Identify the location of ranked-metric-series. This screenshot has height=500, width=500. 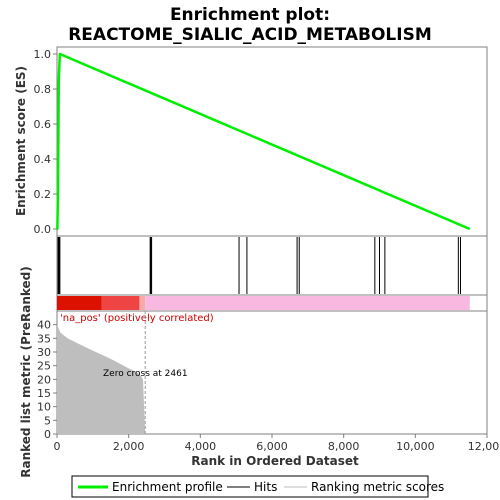
(101, 379).